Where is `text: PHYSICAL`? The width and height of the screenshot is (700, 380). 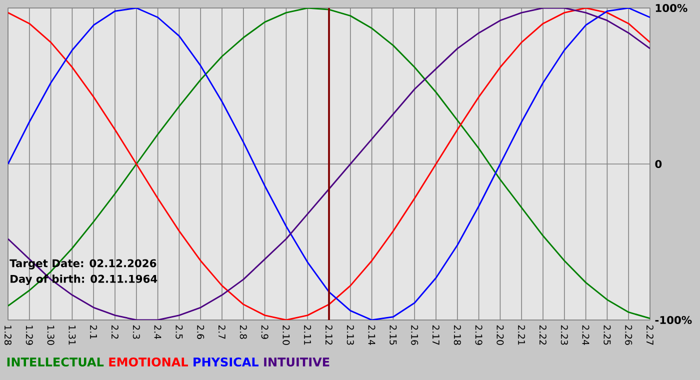 text: PHYSICAL is located at coordinates (226, 362).